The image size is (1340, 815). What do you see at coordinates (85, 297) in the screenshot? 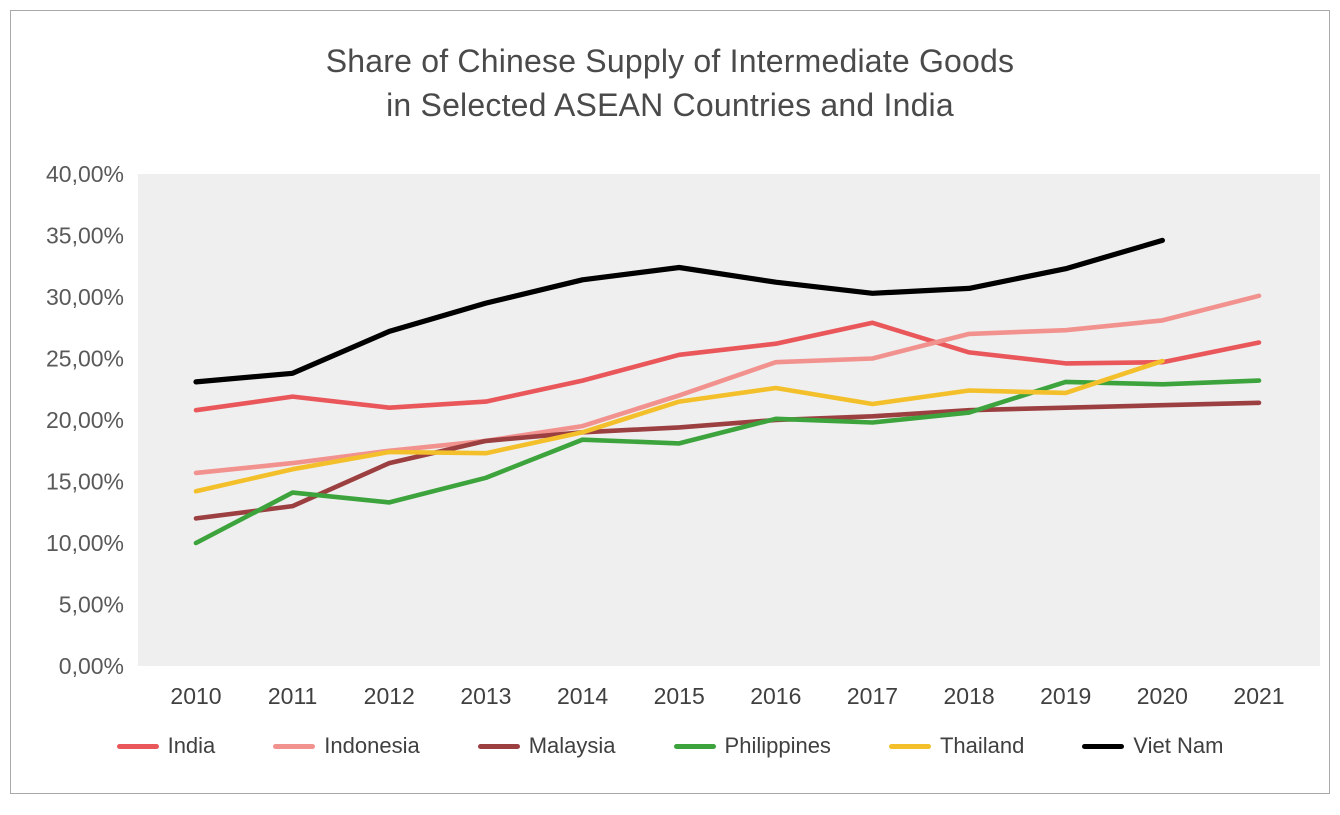
I see `y-axis-tick-label: 30,00%` at bounding box center [85, 297].